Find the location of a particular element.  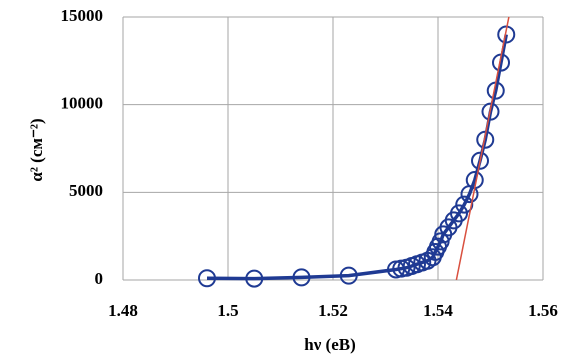

y-tick-label: 10000 is located at coordinates (82, 103).